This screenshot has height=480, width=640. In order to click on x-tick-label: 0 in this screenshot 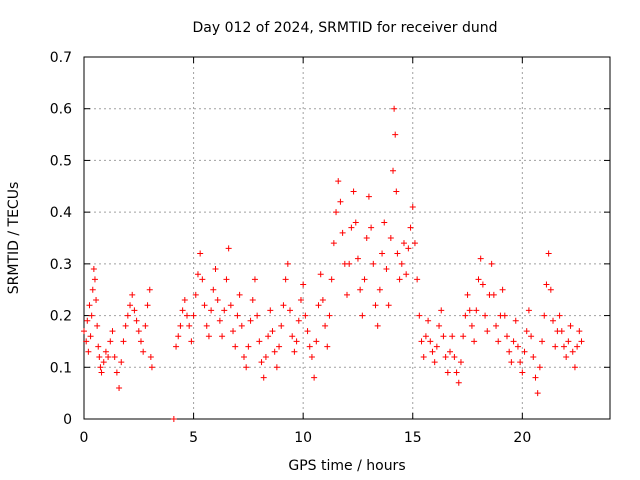, I will do `click(84, 438)`.